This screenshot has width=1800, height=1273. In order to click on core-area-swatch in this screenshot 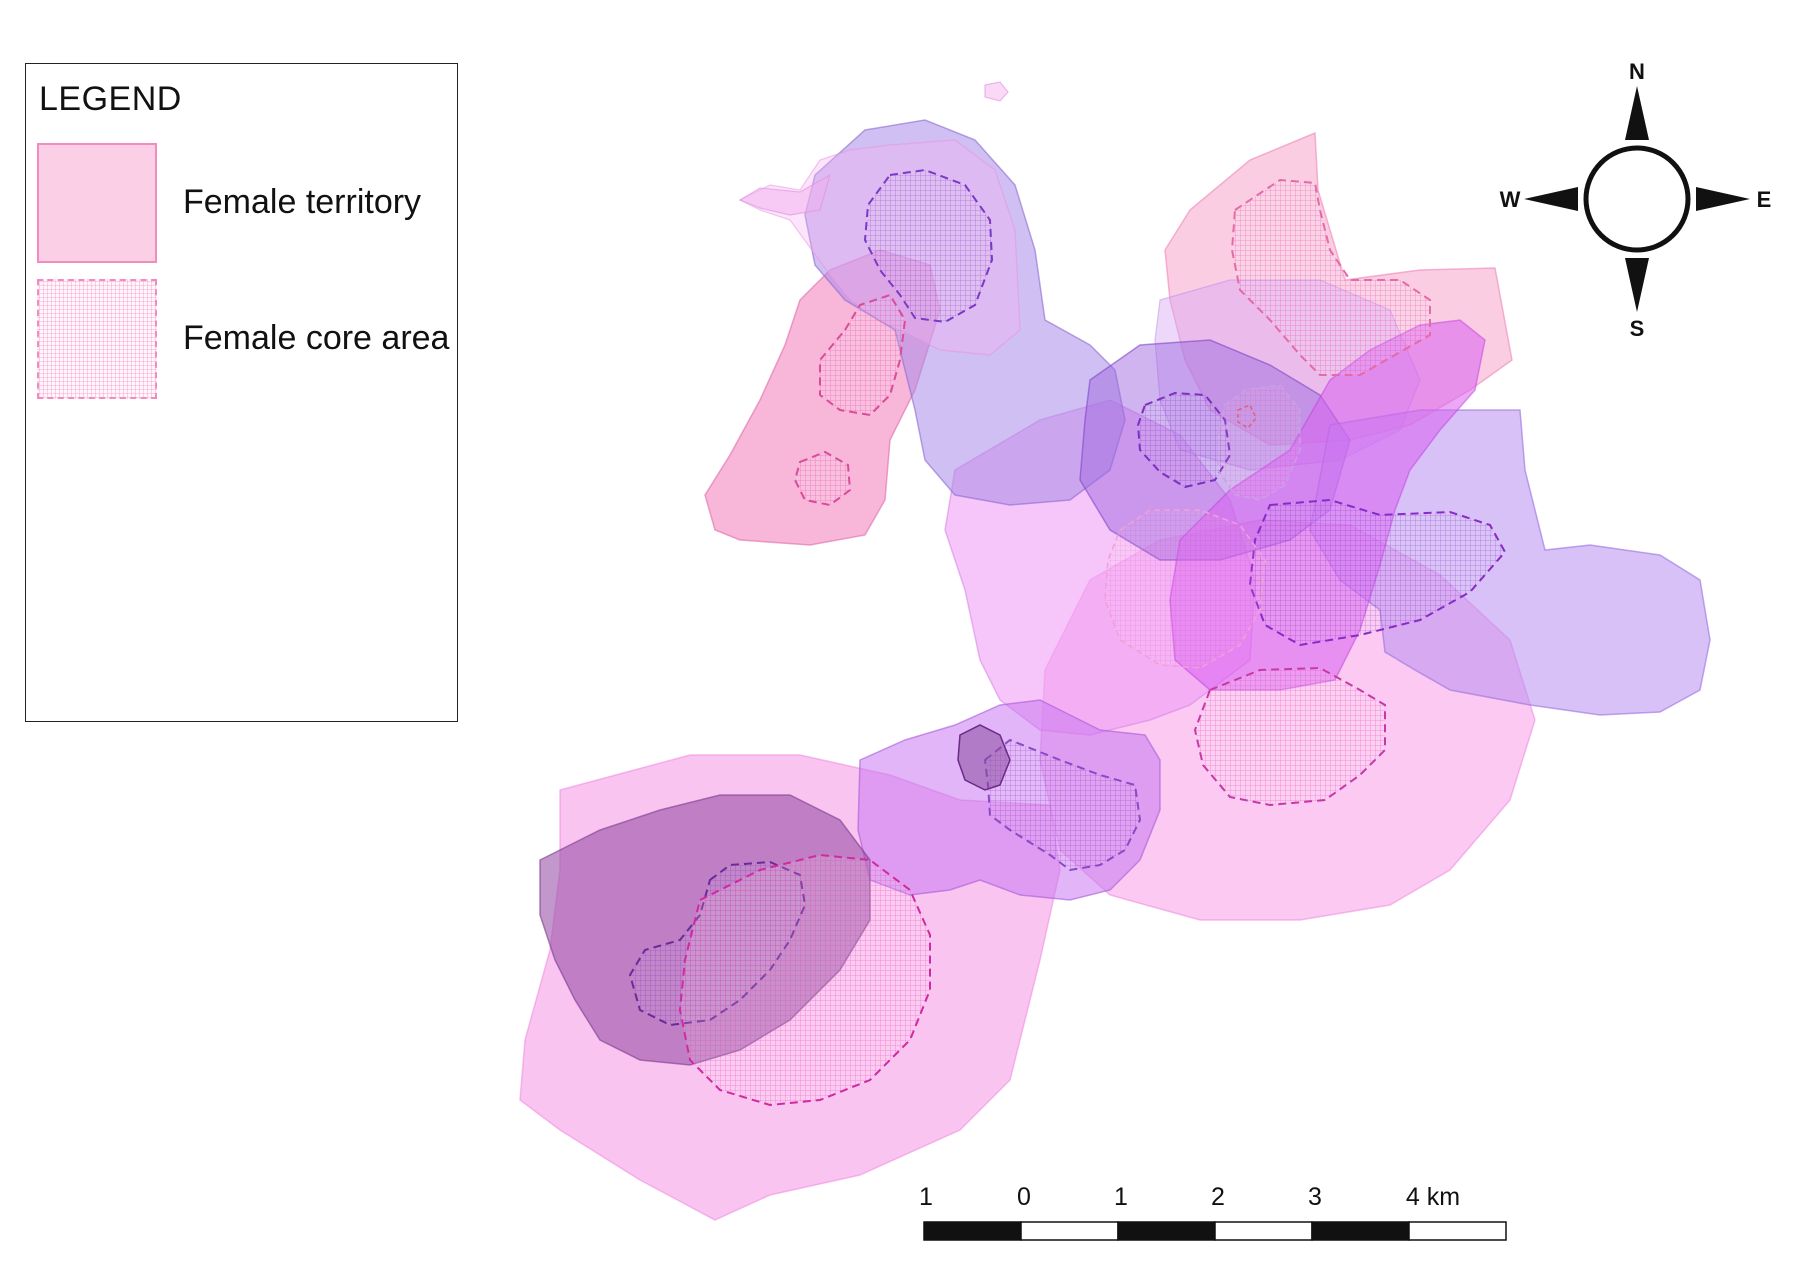, I will do `click(97, 339)`.